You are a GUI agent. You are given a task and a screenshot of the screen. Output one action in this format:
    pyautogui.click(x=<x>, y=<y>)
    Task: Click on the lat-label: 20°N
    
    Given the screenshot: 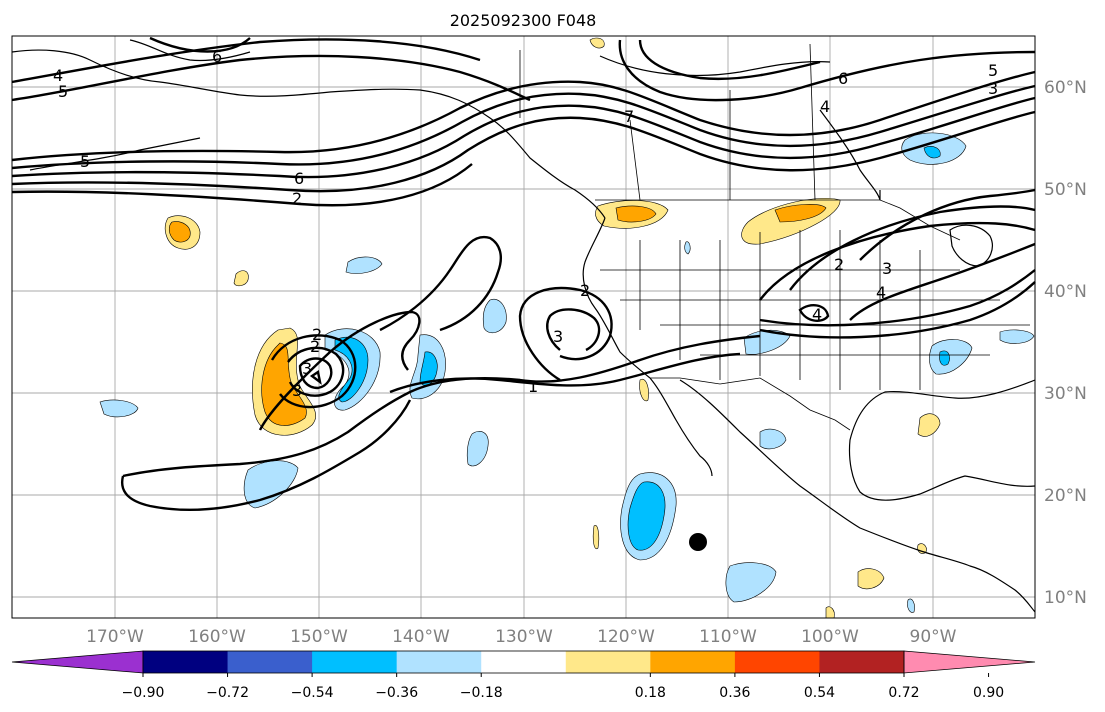 What is the action you would take?
    pyautogui.click(x=1065, y=496)
    